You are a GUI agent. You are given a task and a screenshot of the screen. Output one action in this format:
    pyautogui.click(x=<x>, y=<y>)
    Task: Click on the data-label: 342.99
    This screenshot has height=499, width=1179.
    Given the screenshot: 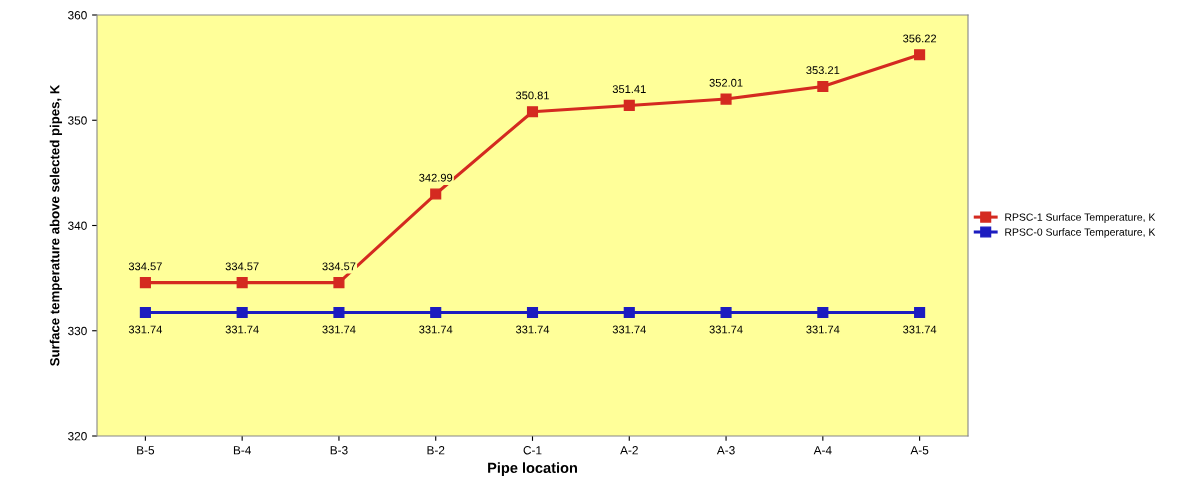 What is the action you would take?
    pyautogui.click(x=436, y=177)
    